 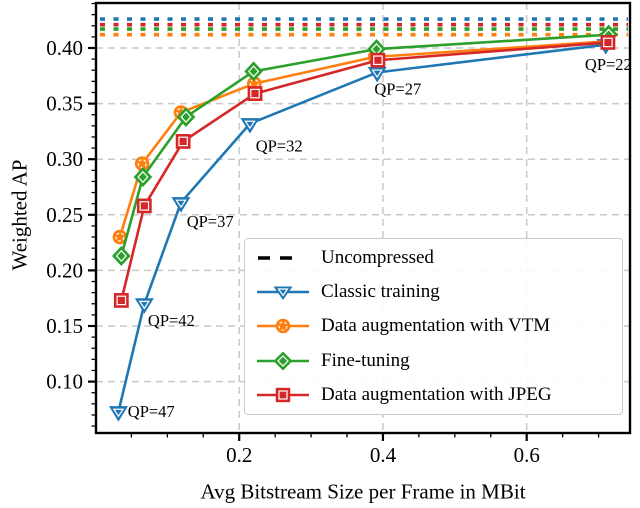 What do you see at coordinates (527, 455) in the screenshot?
I see `svg-text: 0.6` at bounding box center [527, 455].